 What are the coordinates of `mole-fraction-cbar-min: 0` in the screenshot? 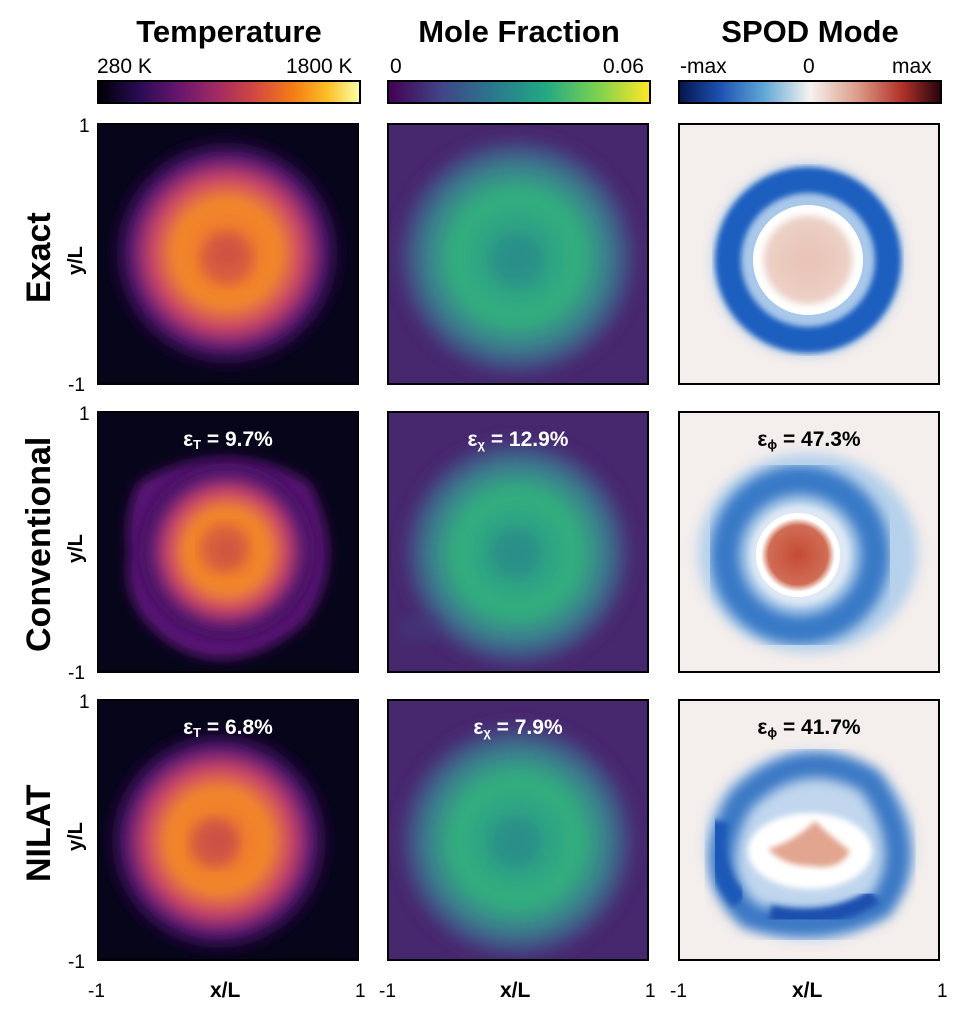 It's located at (396, 66).